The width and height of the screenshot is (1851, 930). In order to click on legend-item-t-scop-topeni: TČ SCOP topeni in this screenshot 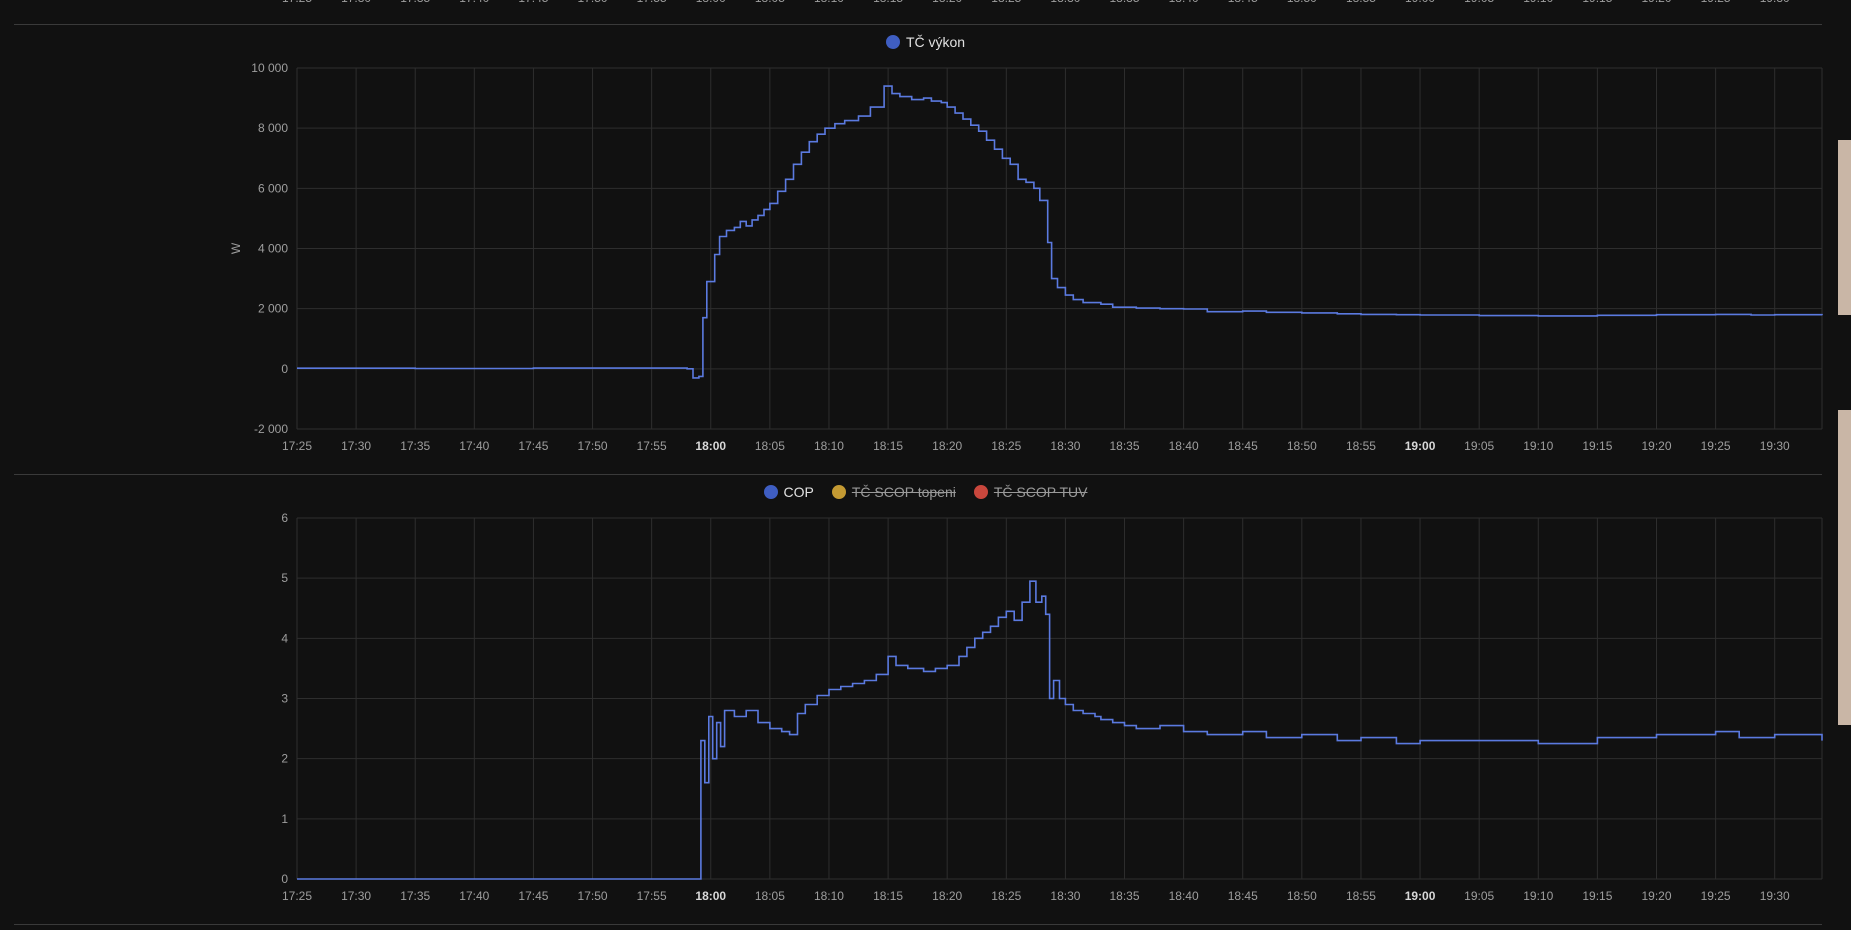, I will do `click(893, 492)`.